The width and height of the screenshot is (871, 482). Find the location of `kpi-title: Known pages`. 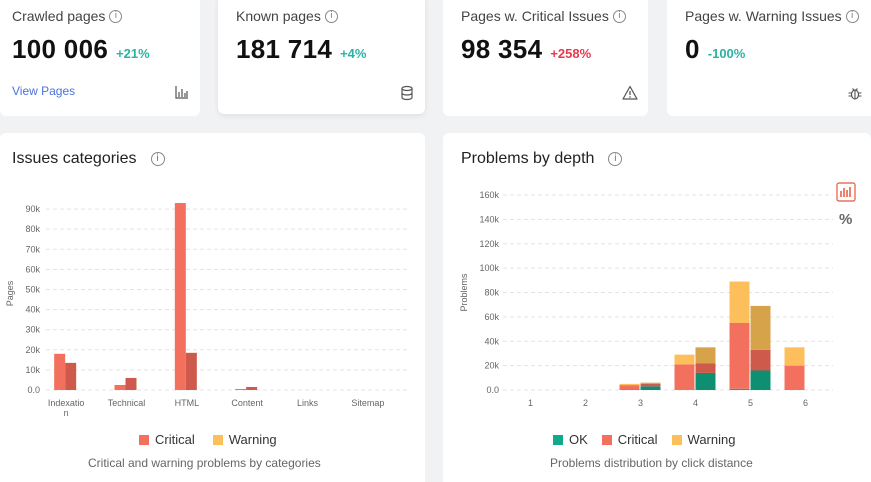

kpi-title: Known pages is located at coordinates (278, 16).